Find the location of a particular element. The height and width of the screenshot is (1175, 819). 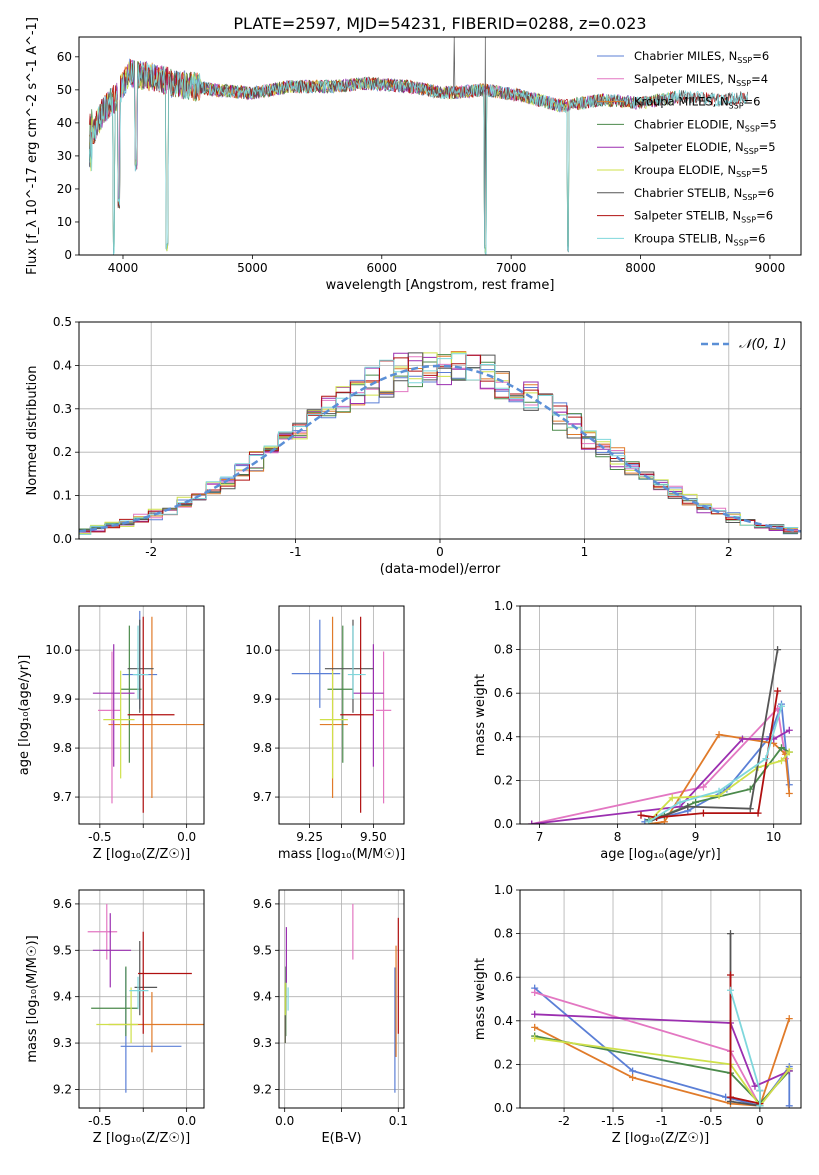

y-tick-label: 0.5 is located at coordinates (62, 322).